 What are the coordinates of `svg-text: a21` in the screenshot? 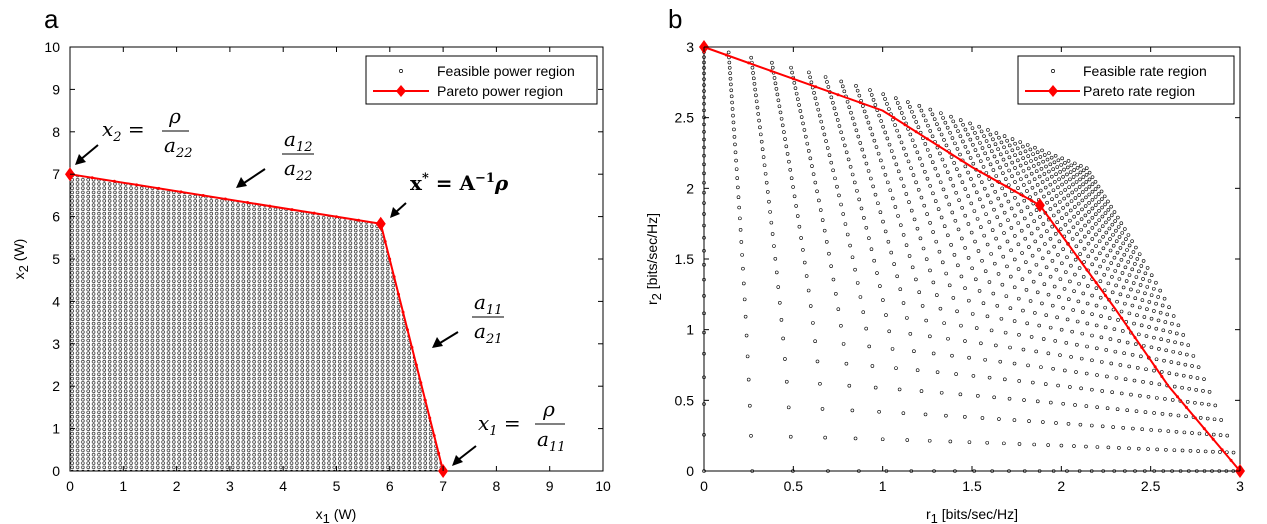 It's located at (488, 333).